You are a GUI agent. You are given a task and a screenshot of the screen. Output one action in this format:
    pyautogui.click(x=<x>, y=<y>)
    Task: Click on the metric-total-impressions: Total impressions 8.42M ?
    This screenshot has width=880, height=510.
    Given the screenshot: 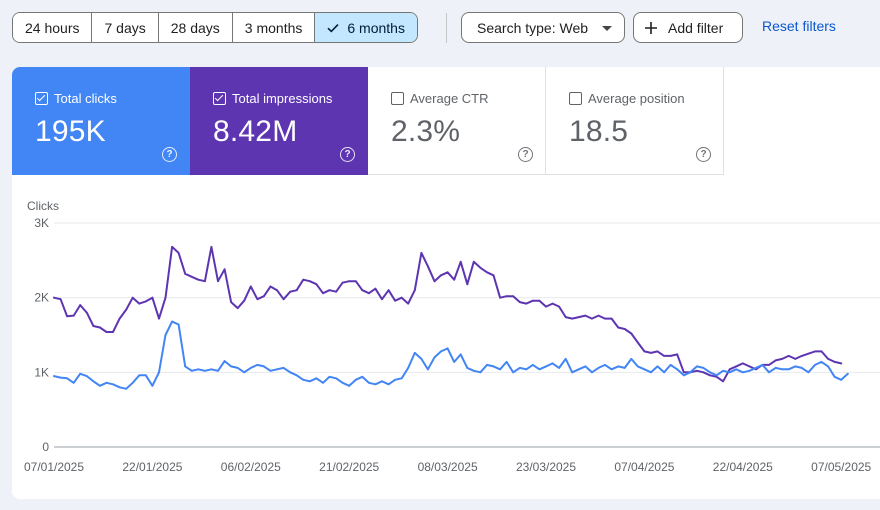 What is the action you would take?
    pyautogui.click(x=279, y=121)
    